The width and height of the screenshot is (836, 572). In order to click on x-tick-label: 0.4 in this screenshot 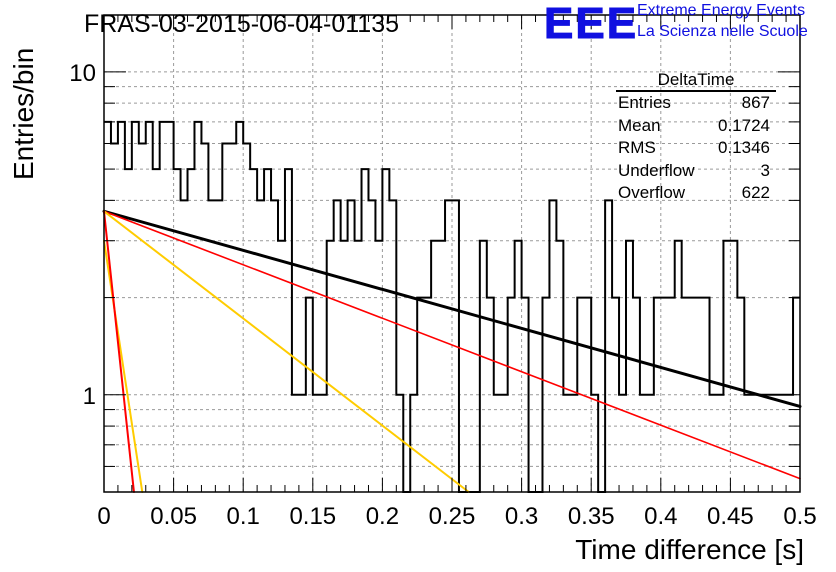, I will do `click(660, 516)`.